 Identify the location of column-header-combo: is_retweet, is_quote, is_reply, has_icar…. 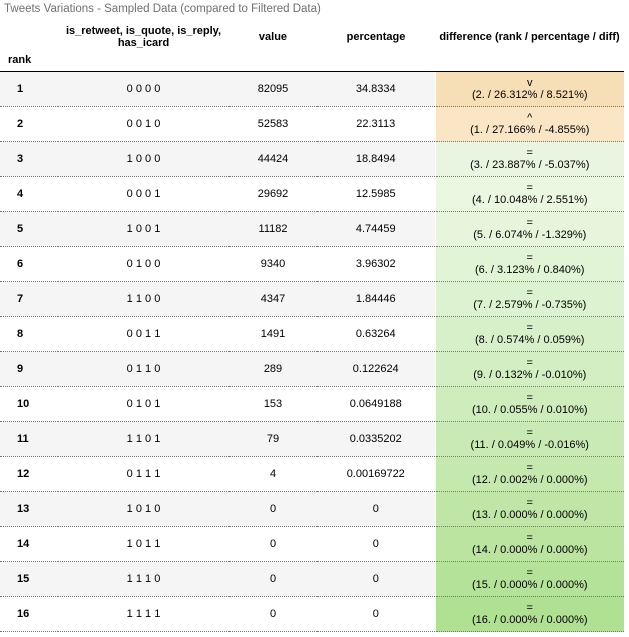
(143, 37).